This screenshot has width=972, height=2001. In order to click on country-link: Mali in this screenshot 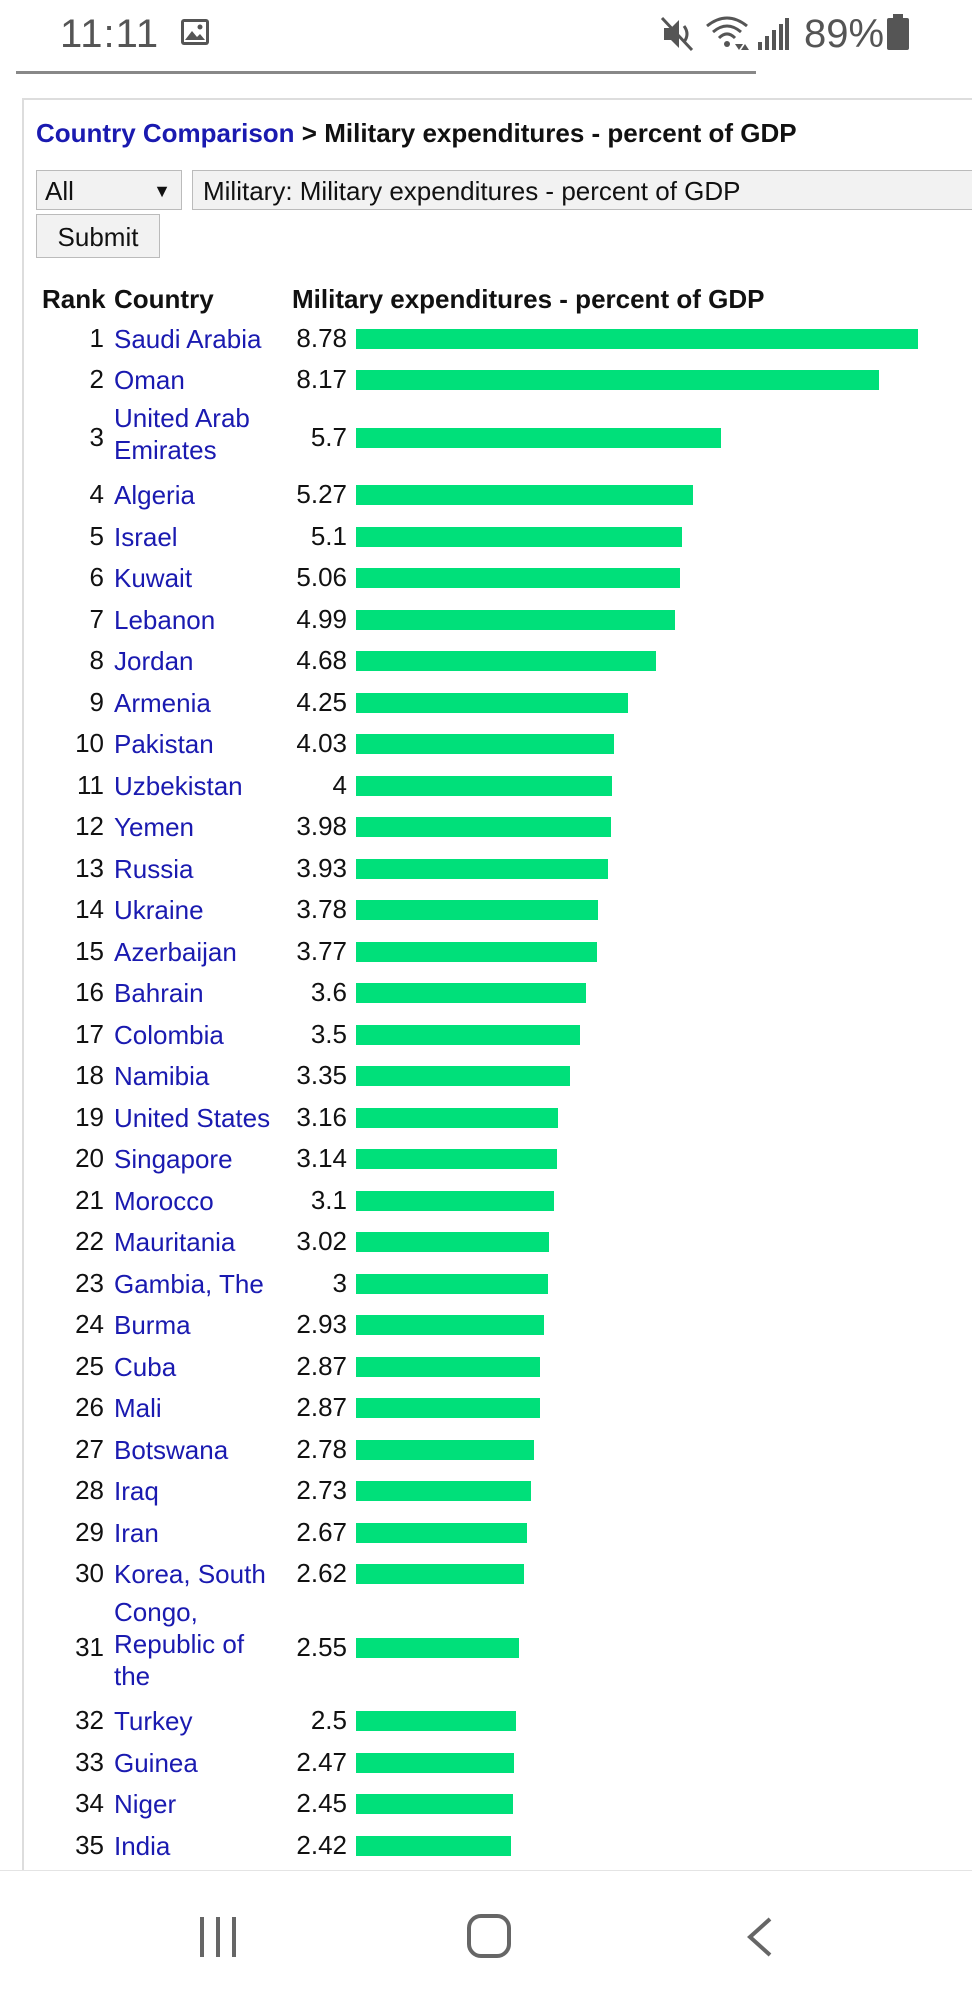, I will do `click(138, 1408)`.